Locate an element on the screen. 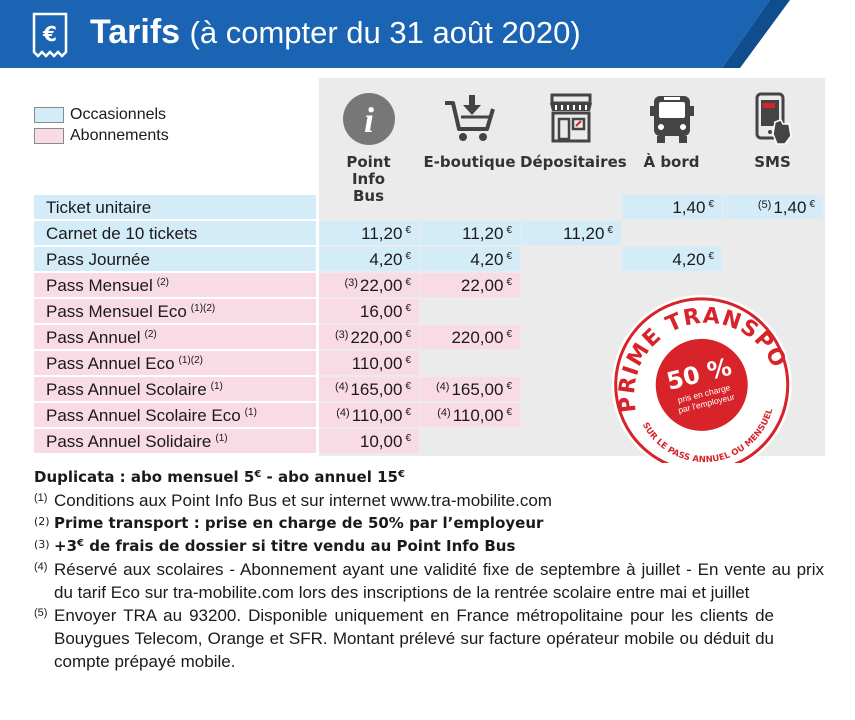  row-label: Pass Annuel Scolaire Eco (1) is located at coordinates (175, 415).